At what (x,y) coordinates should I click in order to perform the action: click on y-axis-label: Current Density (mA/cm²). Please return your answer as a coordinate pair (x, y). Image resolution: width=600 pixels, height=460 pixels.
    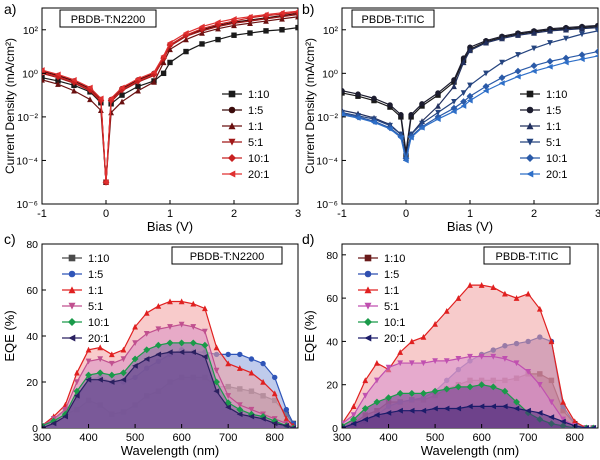
    Looking at the image, I should click on (10, 106).